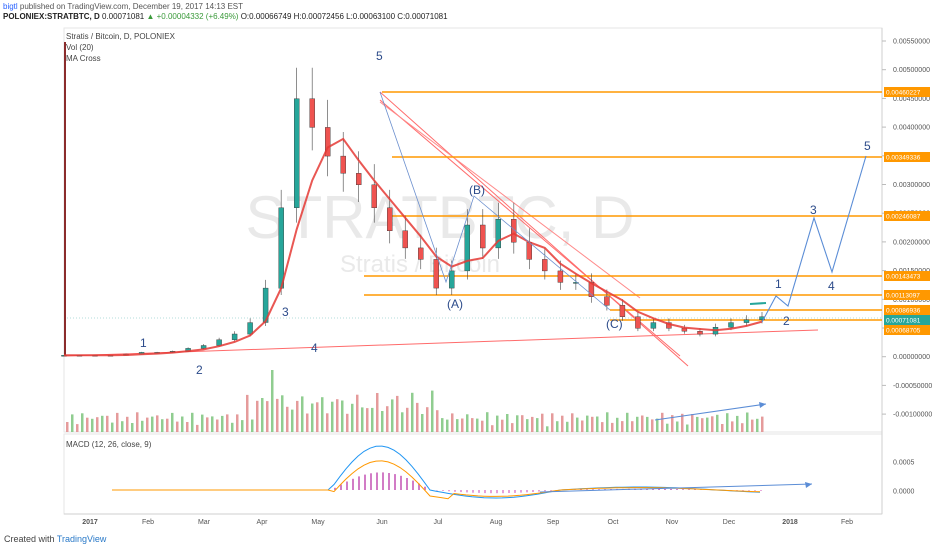 Image resolution: width=932 pixels, height=550 pixels. I want to click on wave-label: (B), so click(477, 190).